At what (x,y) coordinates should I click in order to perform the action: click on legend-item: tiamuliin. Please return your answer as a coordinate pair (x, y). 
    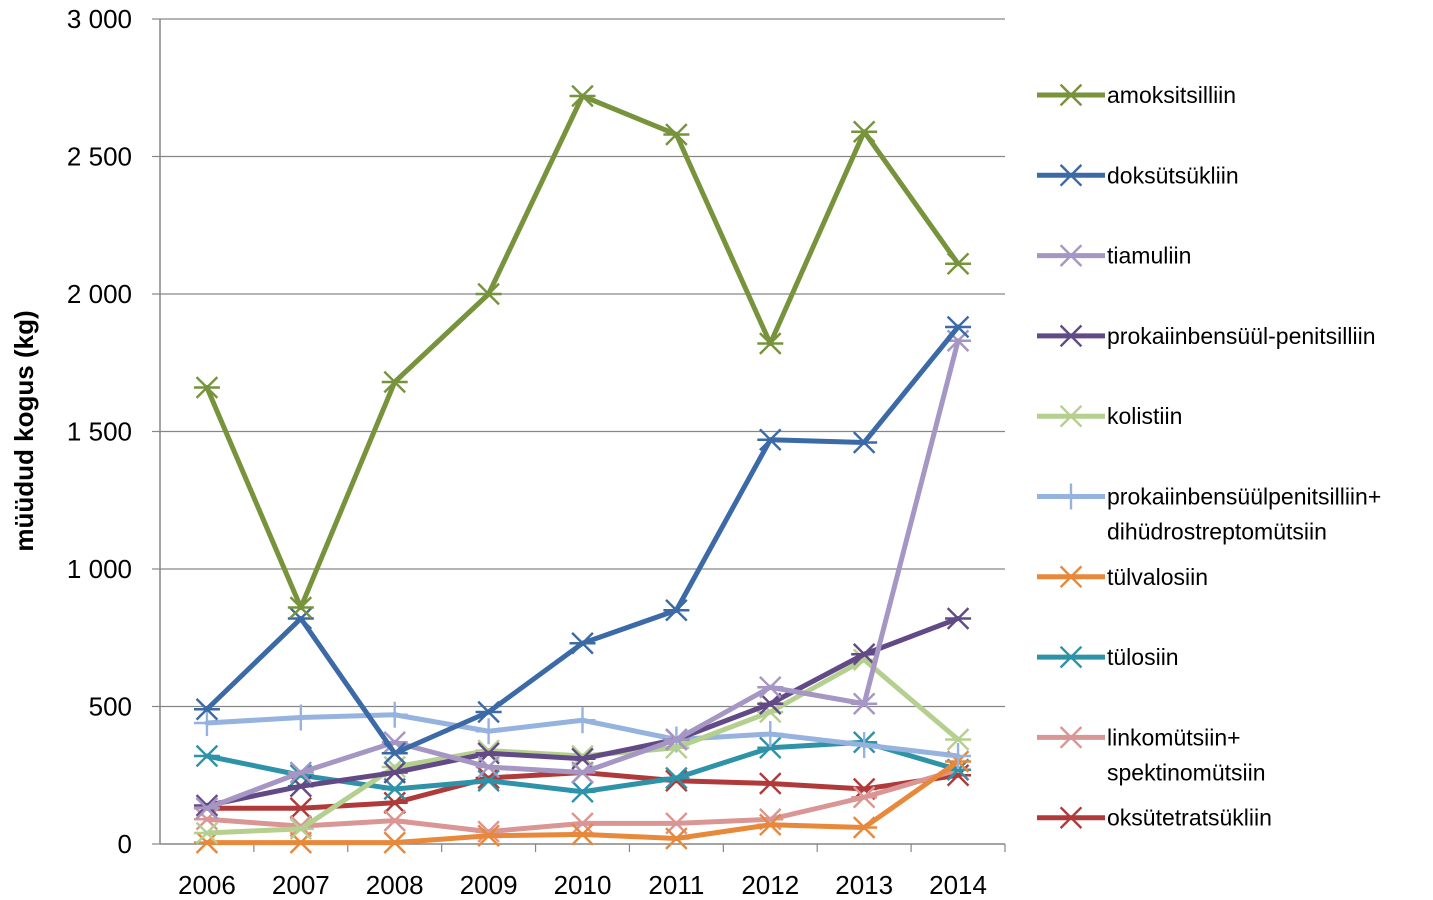
    Looking at the image, I should click on (1114, 256).